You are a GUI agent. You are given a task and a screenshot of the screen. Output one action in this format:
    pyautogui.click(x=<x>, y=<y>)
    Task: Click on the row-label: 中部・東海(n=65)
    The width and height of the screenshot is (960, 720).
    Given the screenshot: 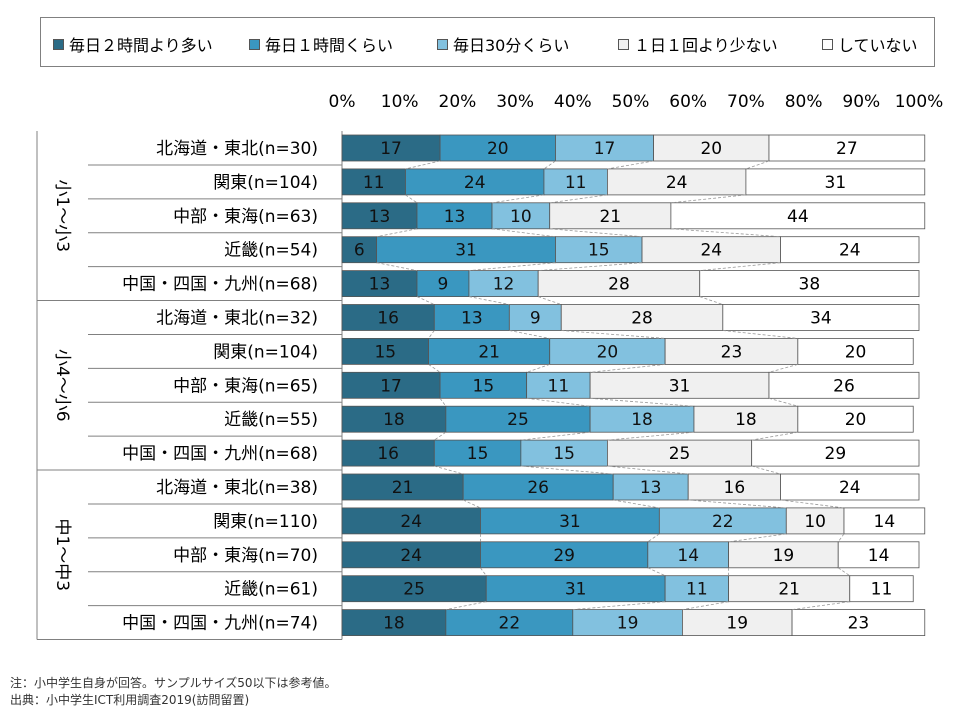 What is the action you would take?
    pyautogui.click(x=245, y=386)
    